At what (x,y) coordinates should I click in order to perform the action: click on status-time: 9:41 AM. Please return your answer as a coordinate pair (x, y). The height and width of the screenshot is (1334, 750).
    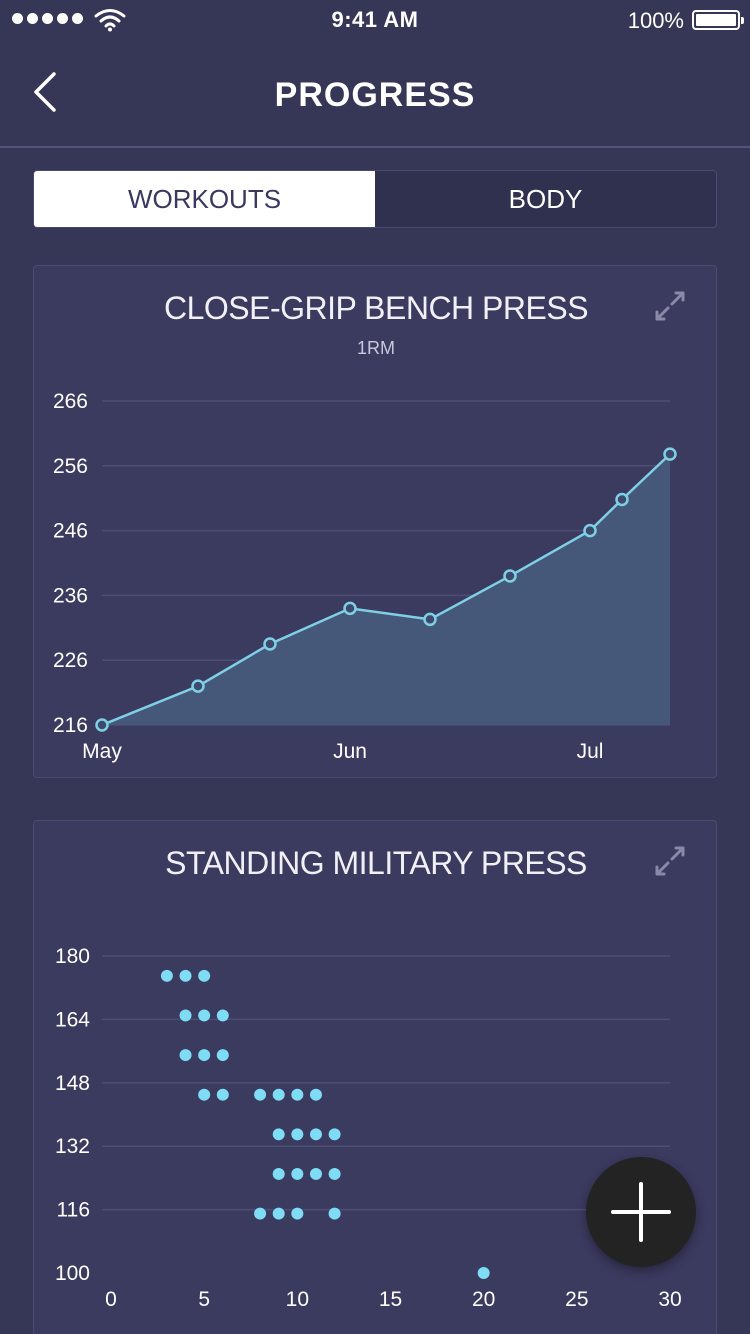
    Looking at the image, I should click on (375, 19).